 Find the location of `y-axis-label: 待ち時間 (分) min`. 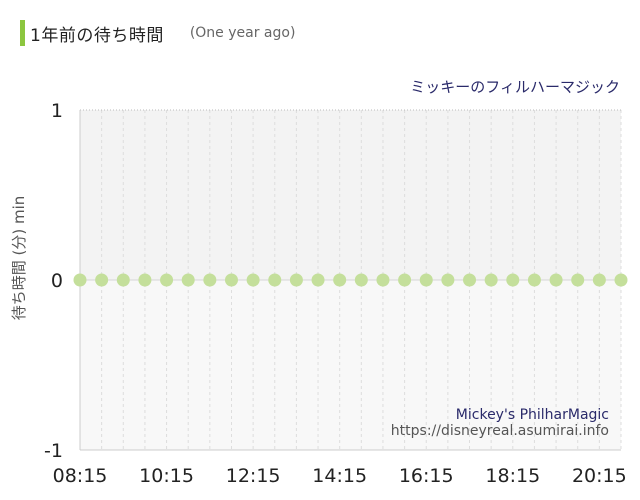

y-axis-label: 待ち時間 (分) min is located at coordinates (19, 258).